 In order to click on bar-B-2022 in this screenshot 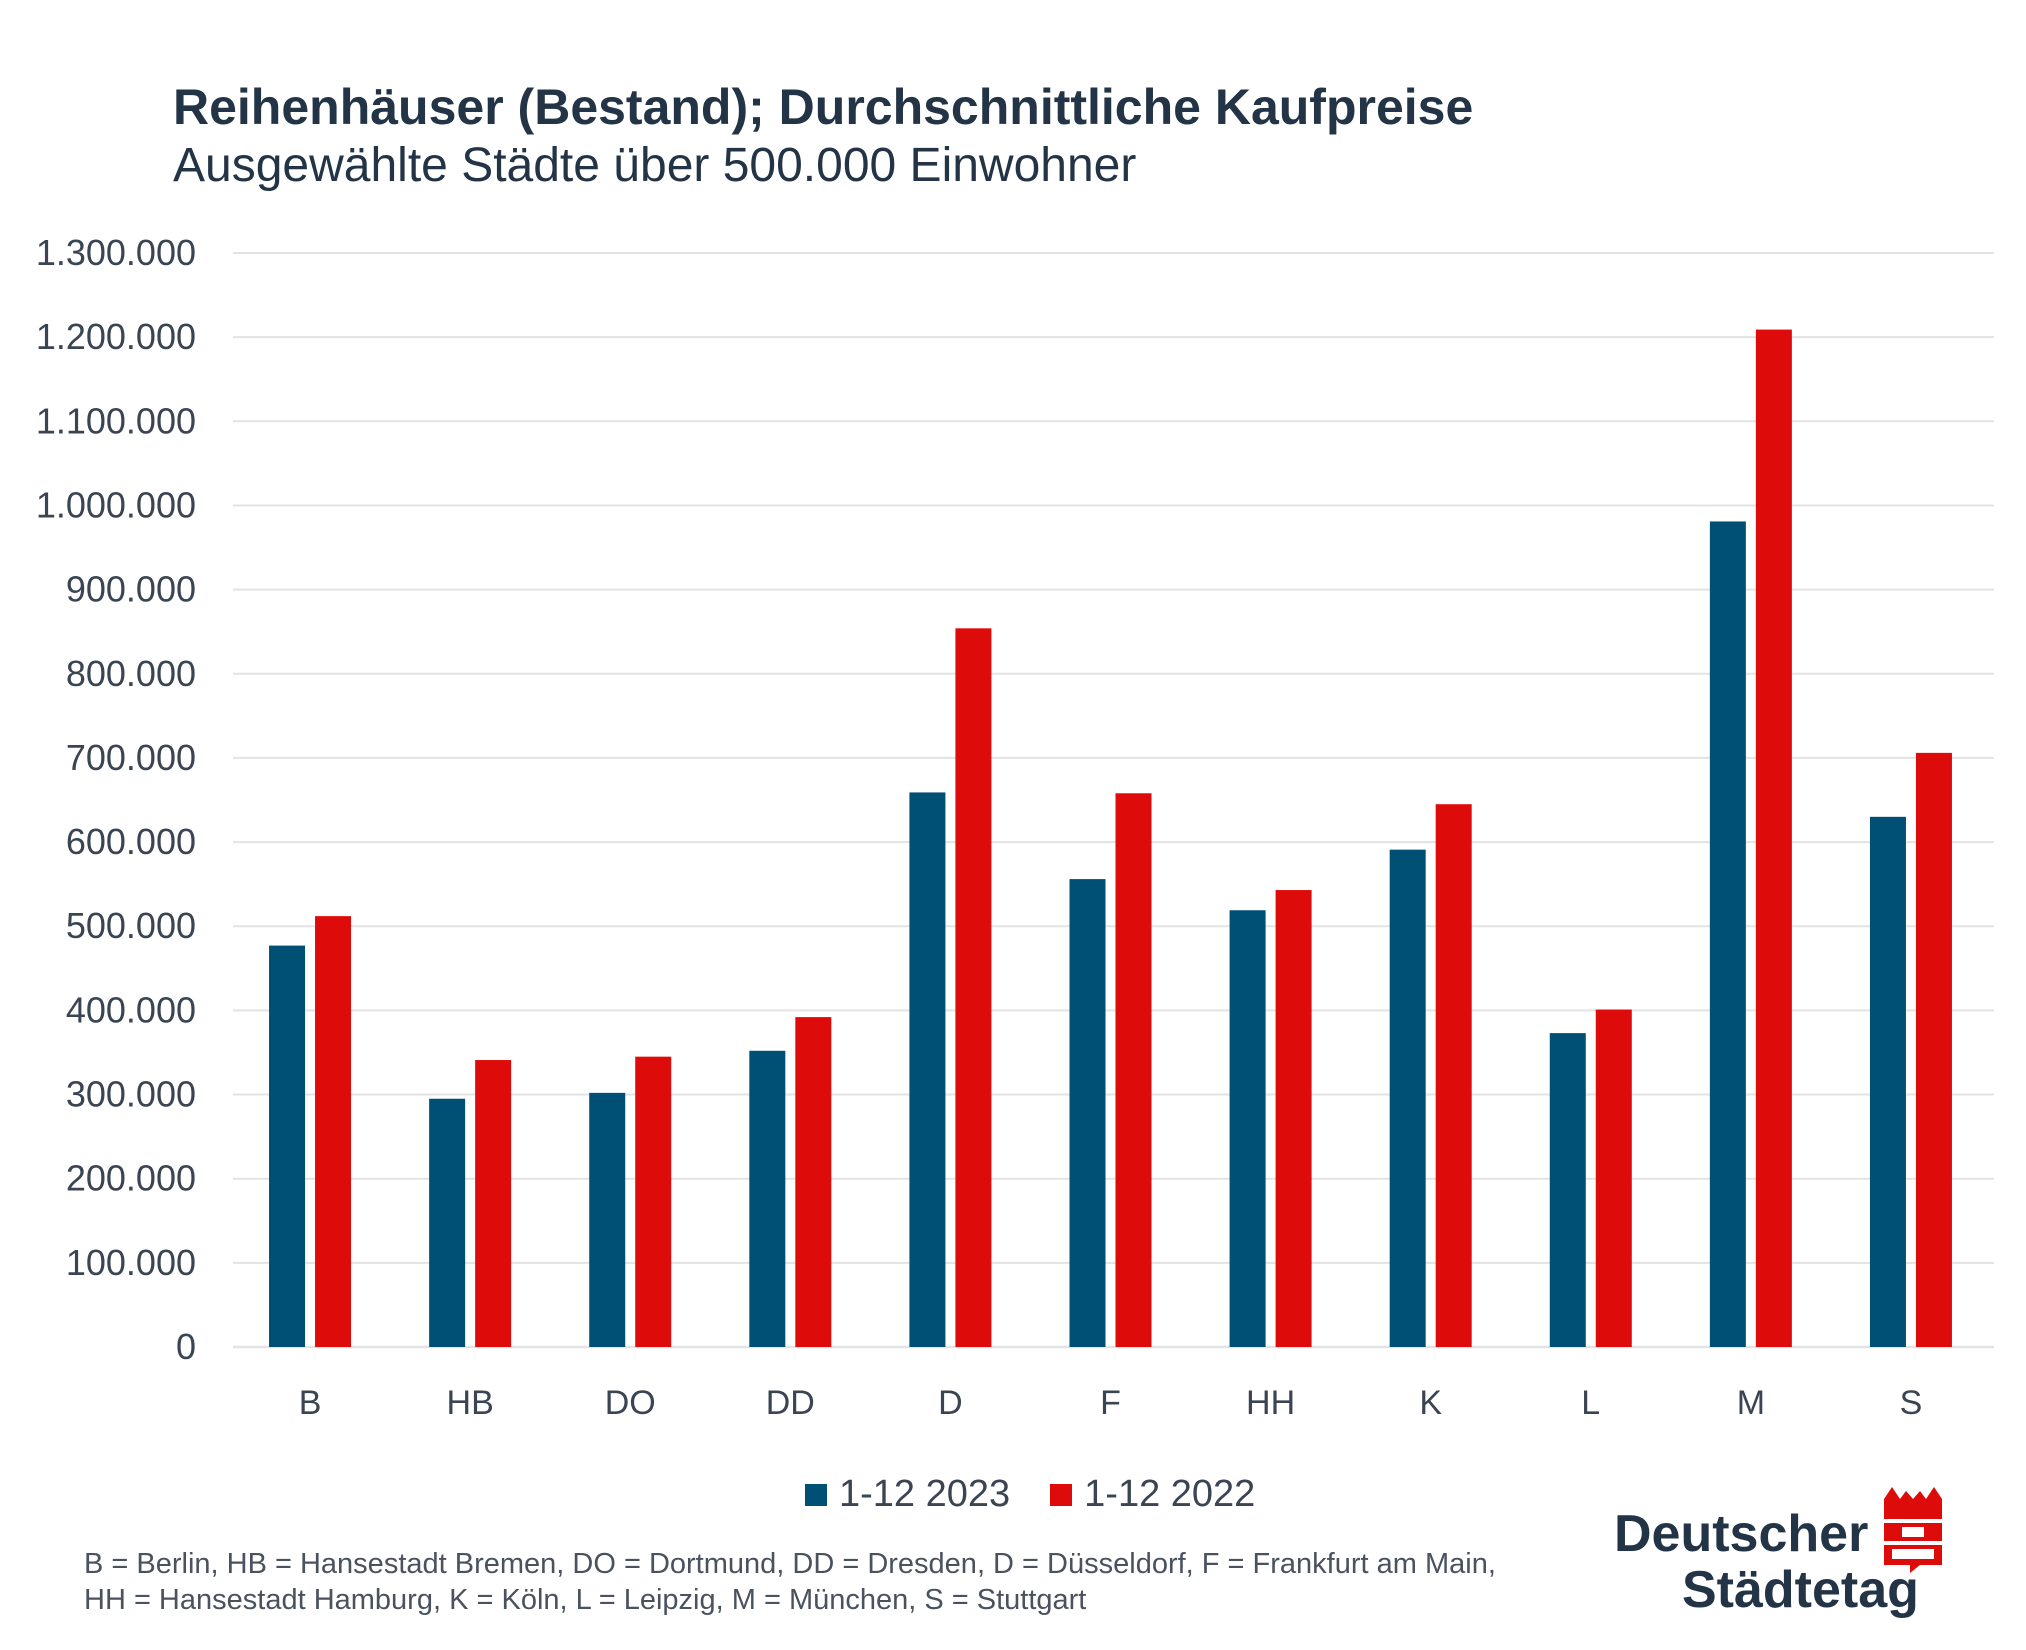, I will do `click(333, 1131)`.